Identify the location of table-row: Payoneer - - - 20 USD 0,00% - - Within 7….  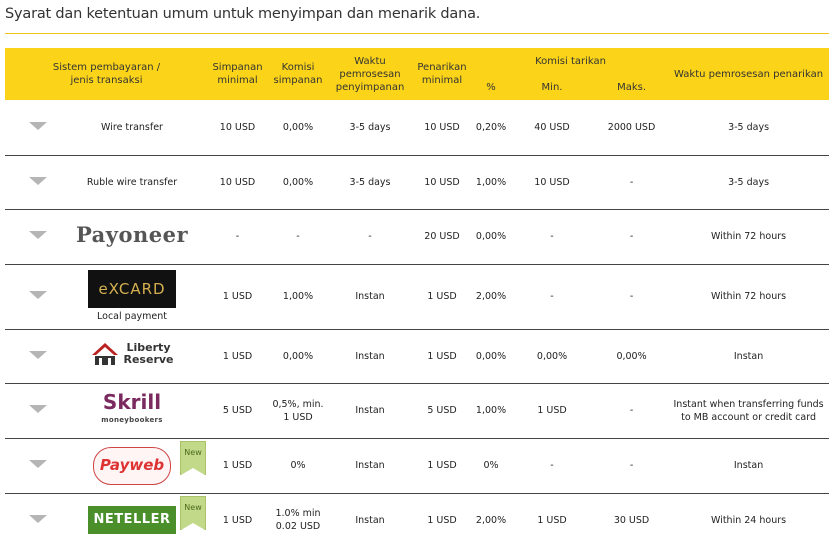
(417, 237).